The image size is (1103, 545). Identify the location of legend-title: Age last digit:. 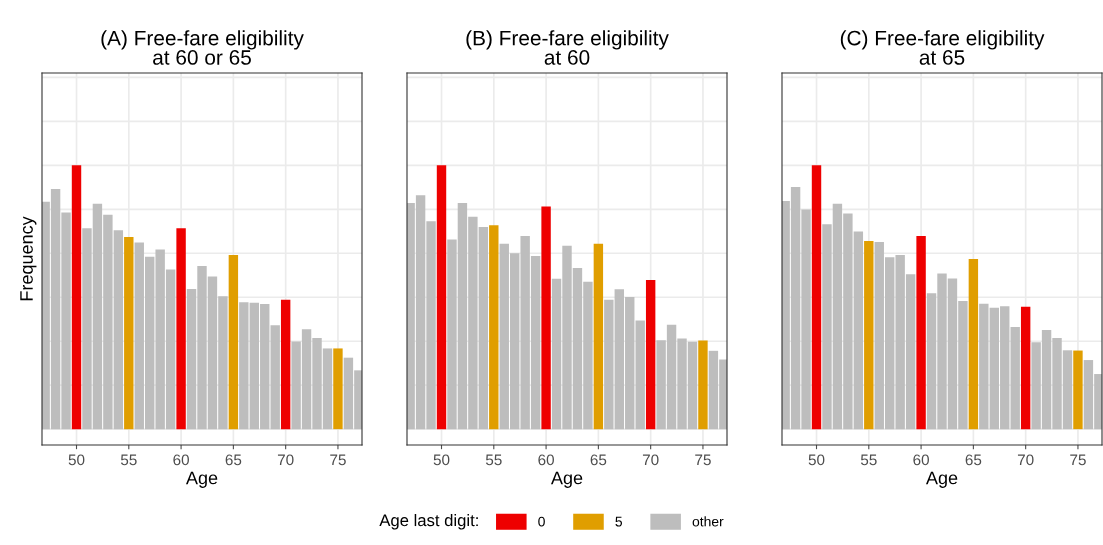
(428, 521).